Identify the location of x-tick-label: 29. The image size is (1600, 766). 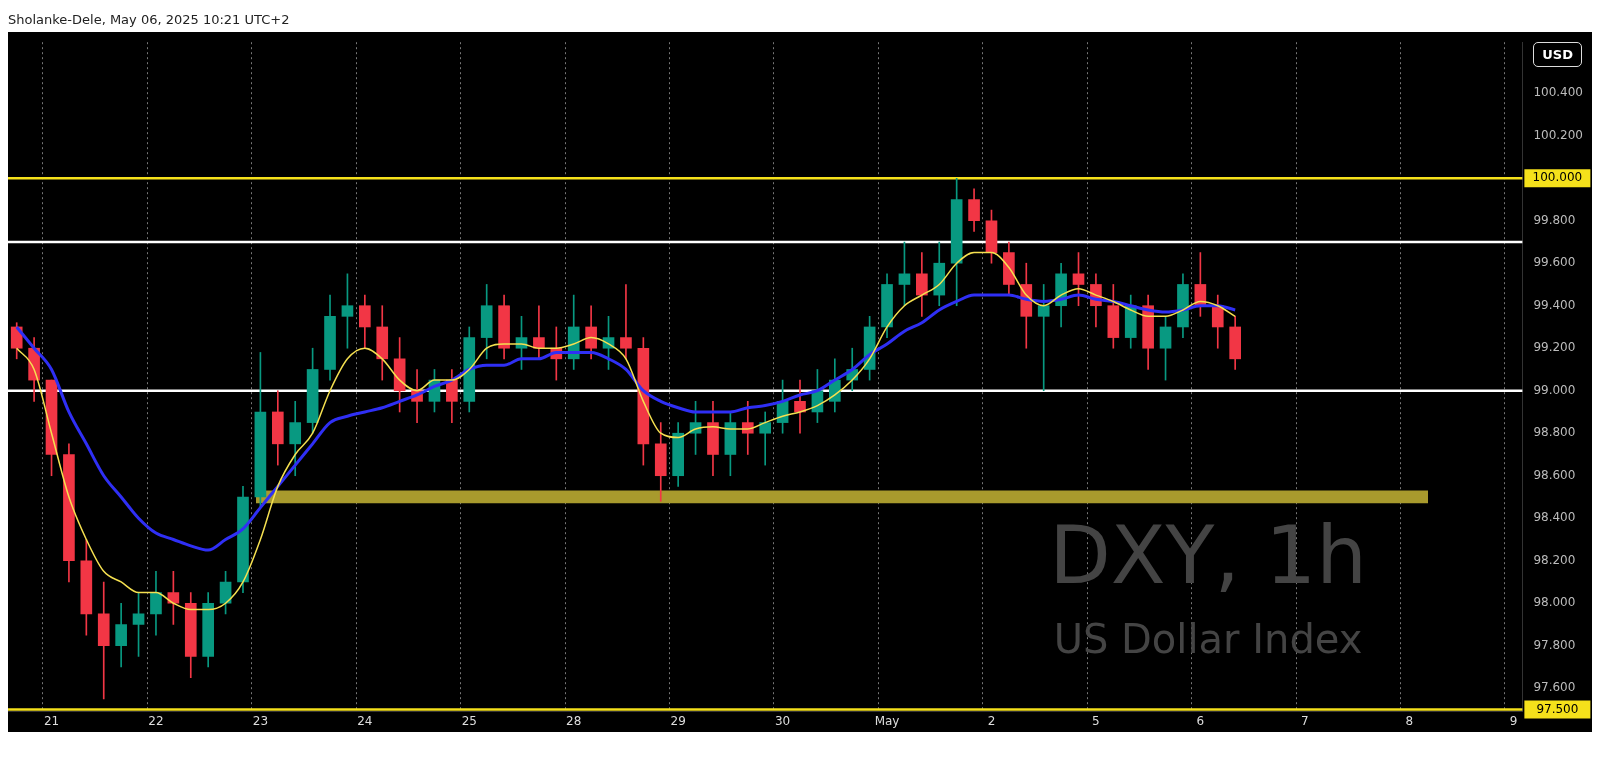
(678, 720).